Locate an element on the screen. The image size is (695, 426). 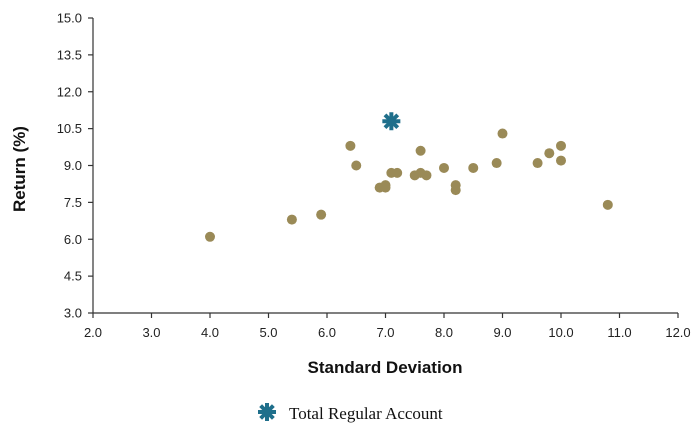
x-tick-label: 10.0 is located at coordinates (560, 332).